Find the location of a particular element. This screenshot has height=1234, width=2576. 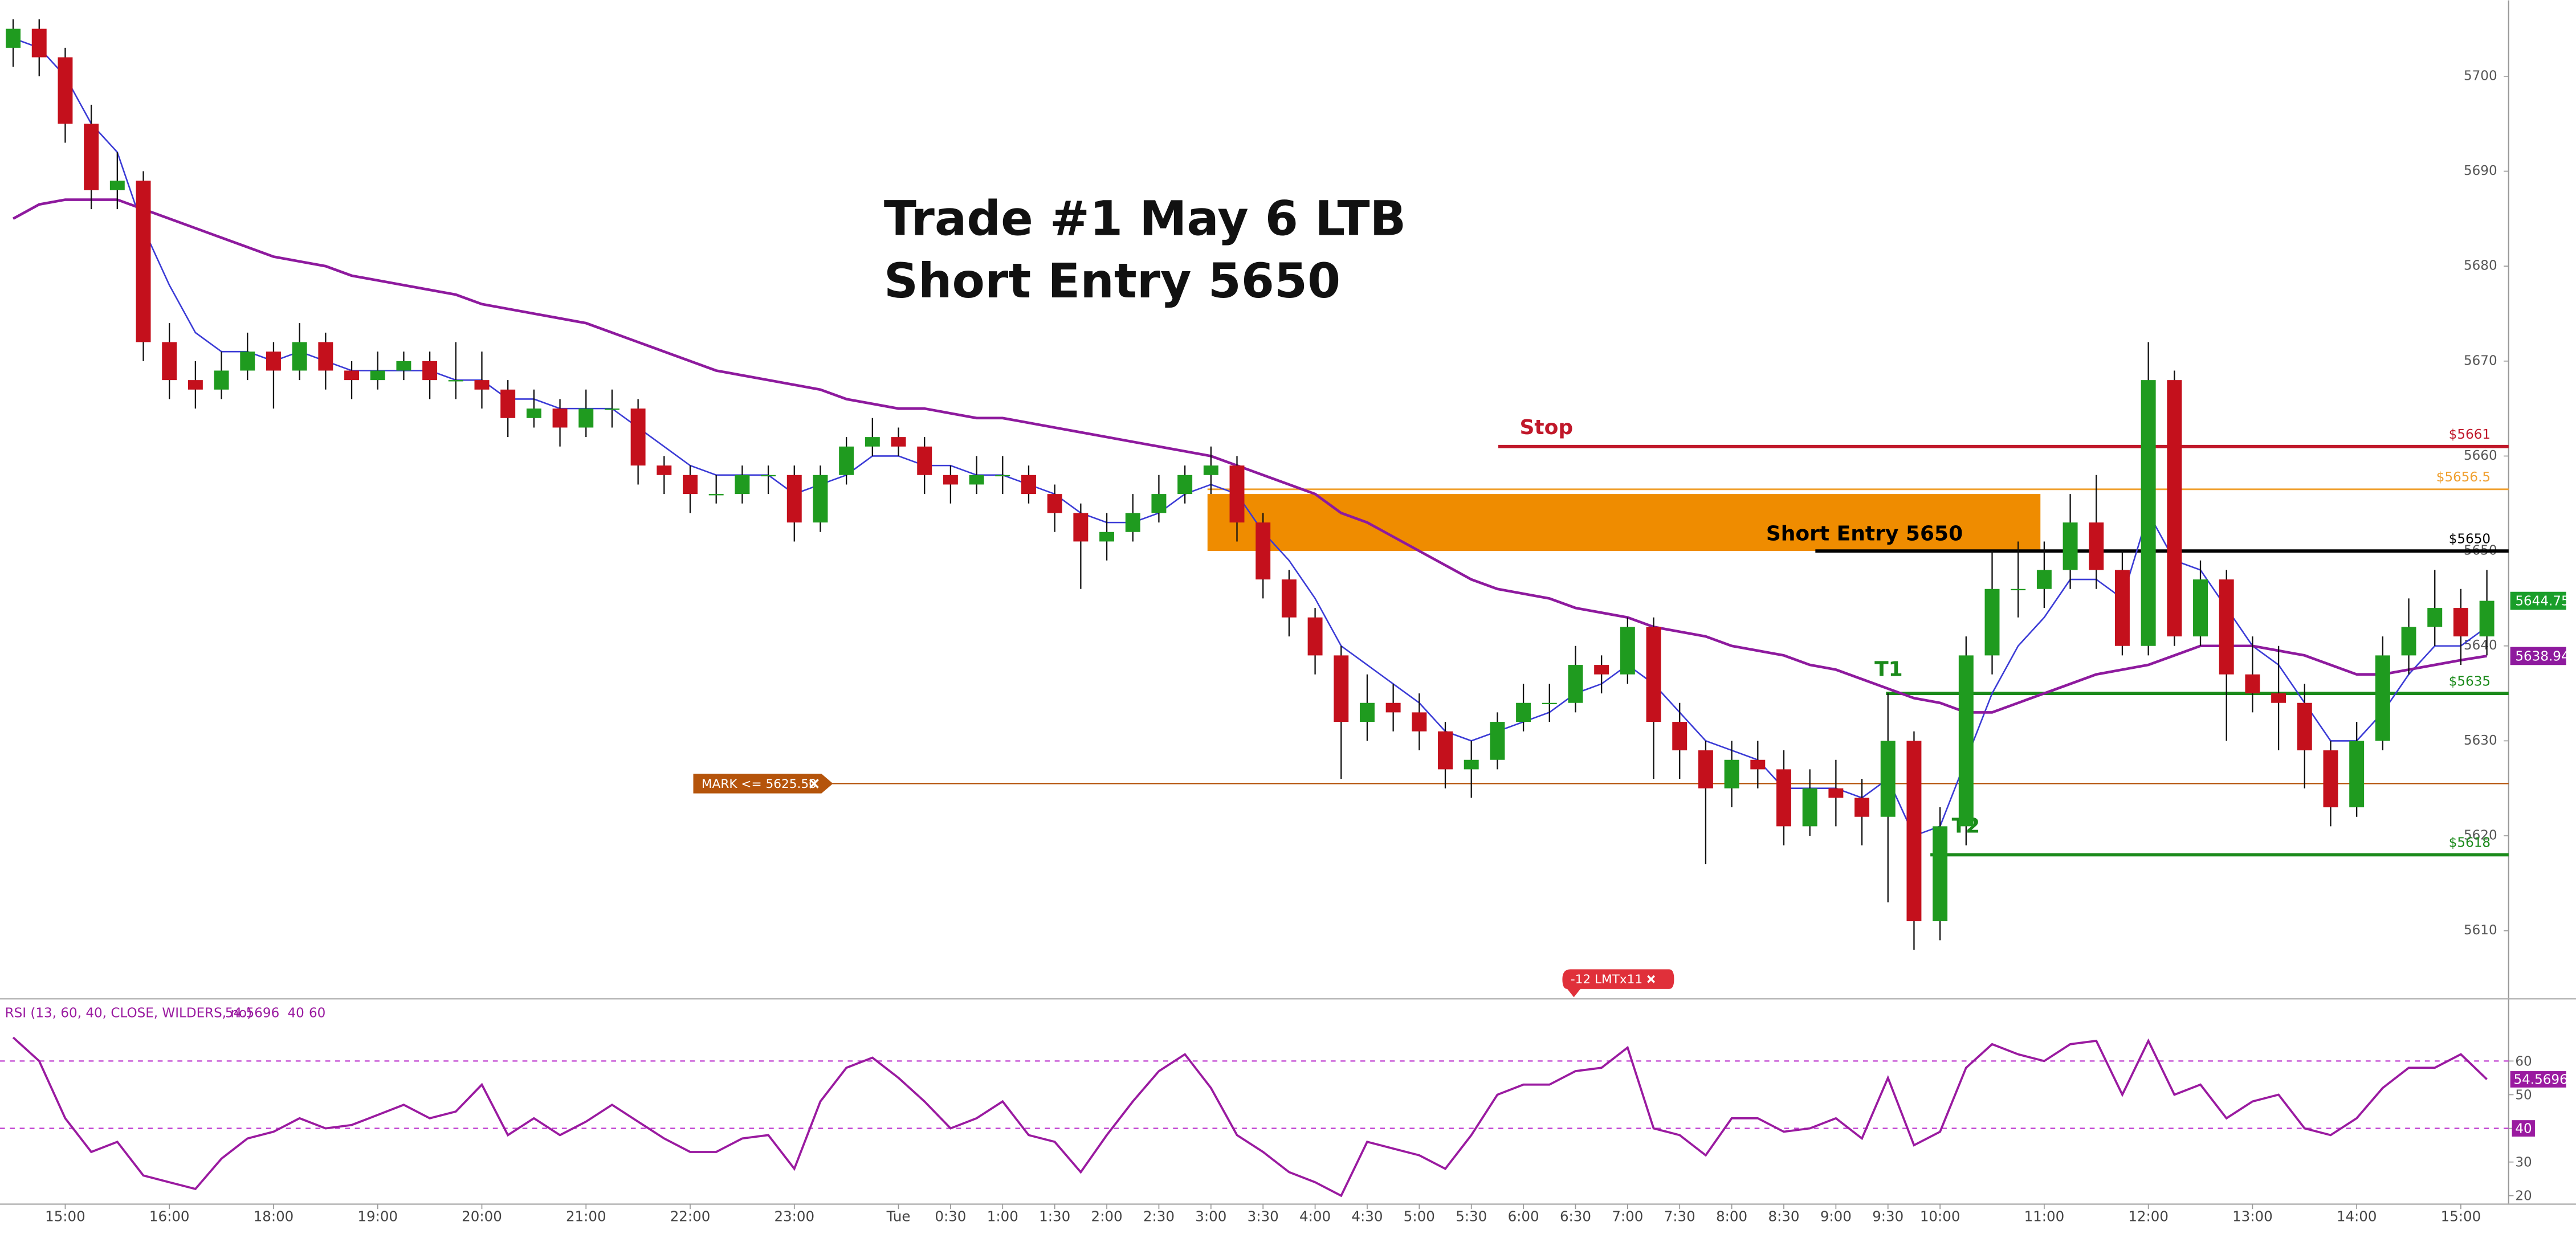

entry-zone is located at coordinates (1624, 522).